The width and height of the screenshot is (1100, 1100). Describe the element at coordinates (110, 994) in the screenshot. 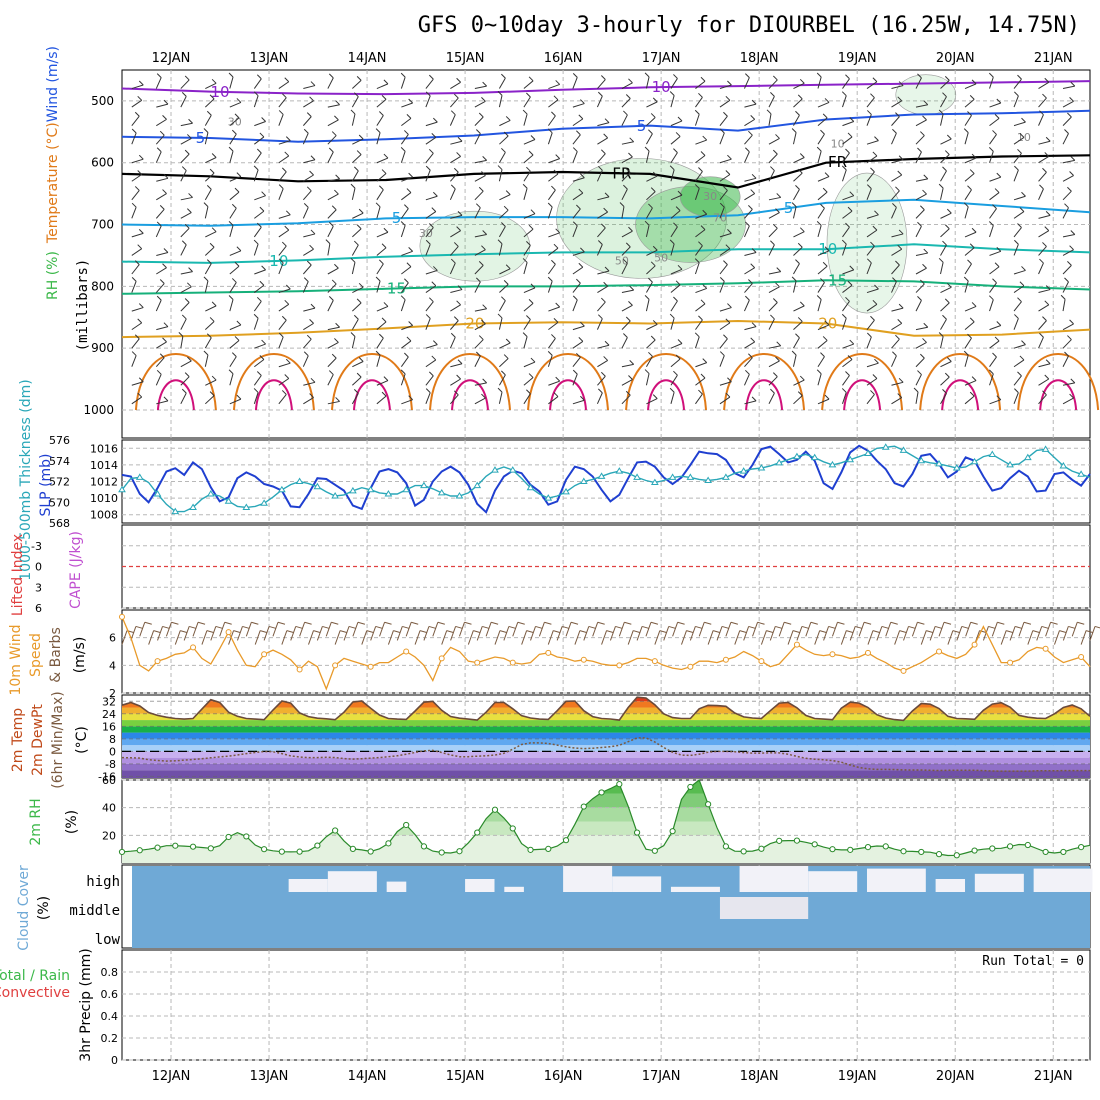

I see `y-tick-label: 0.6` at that location.